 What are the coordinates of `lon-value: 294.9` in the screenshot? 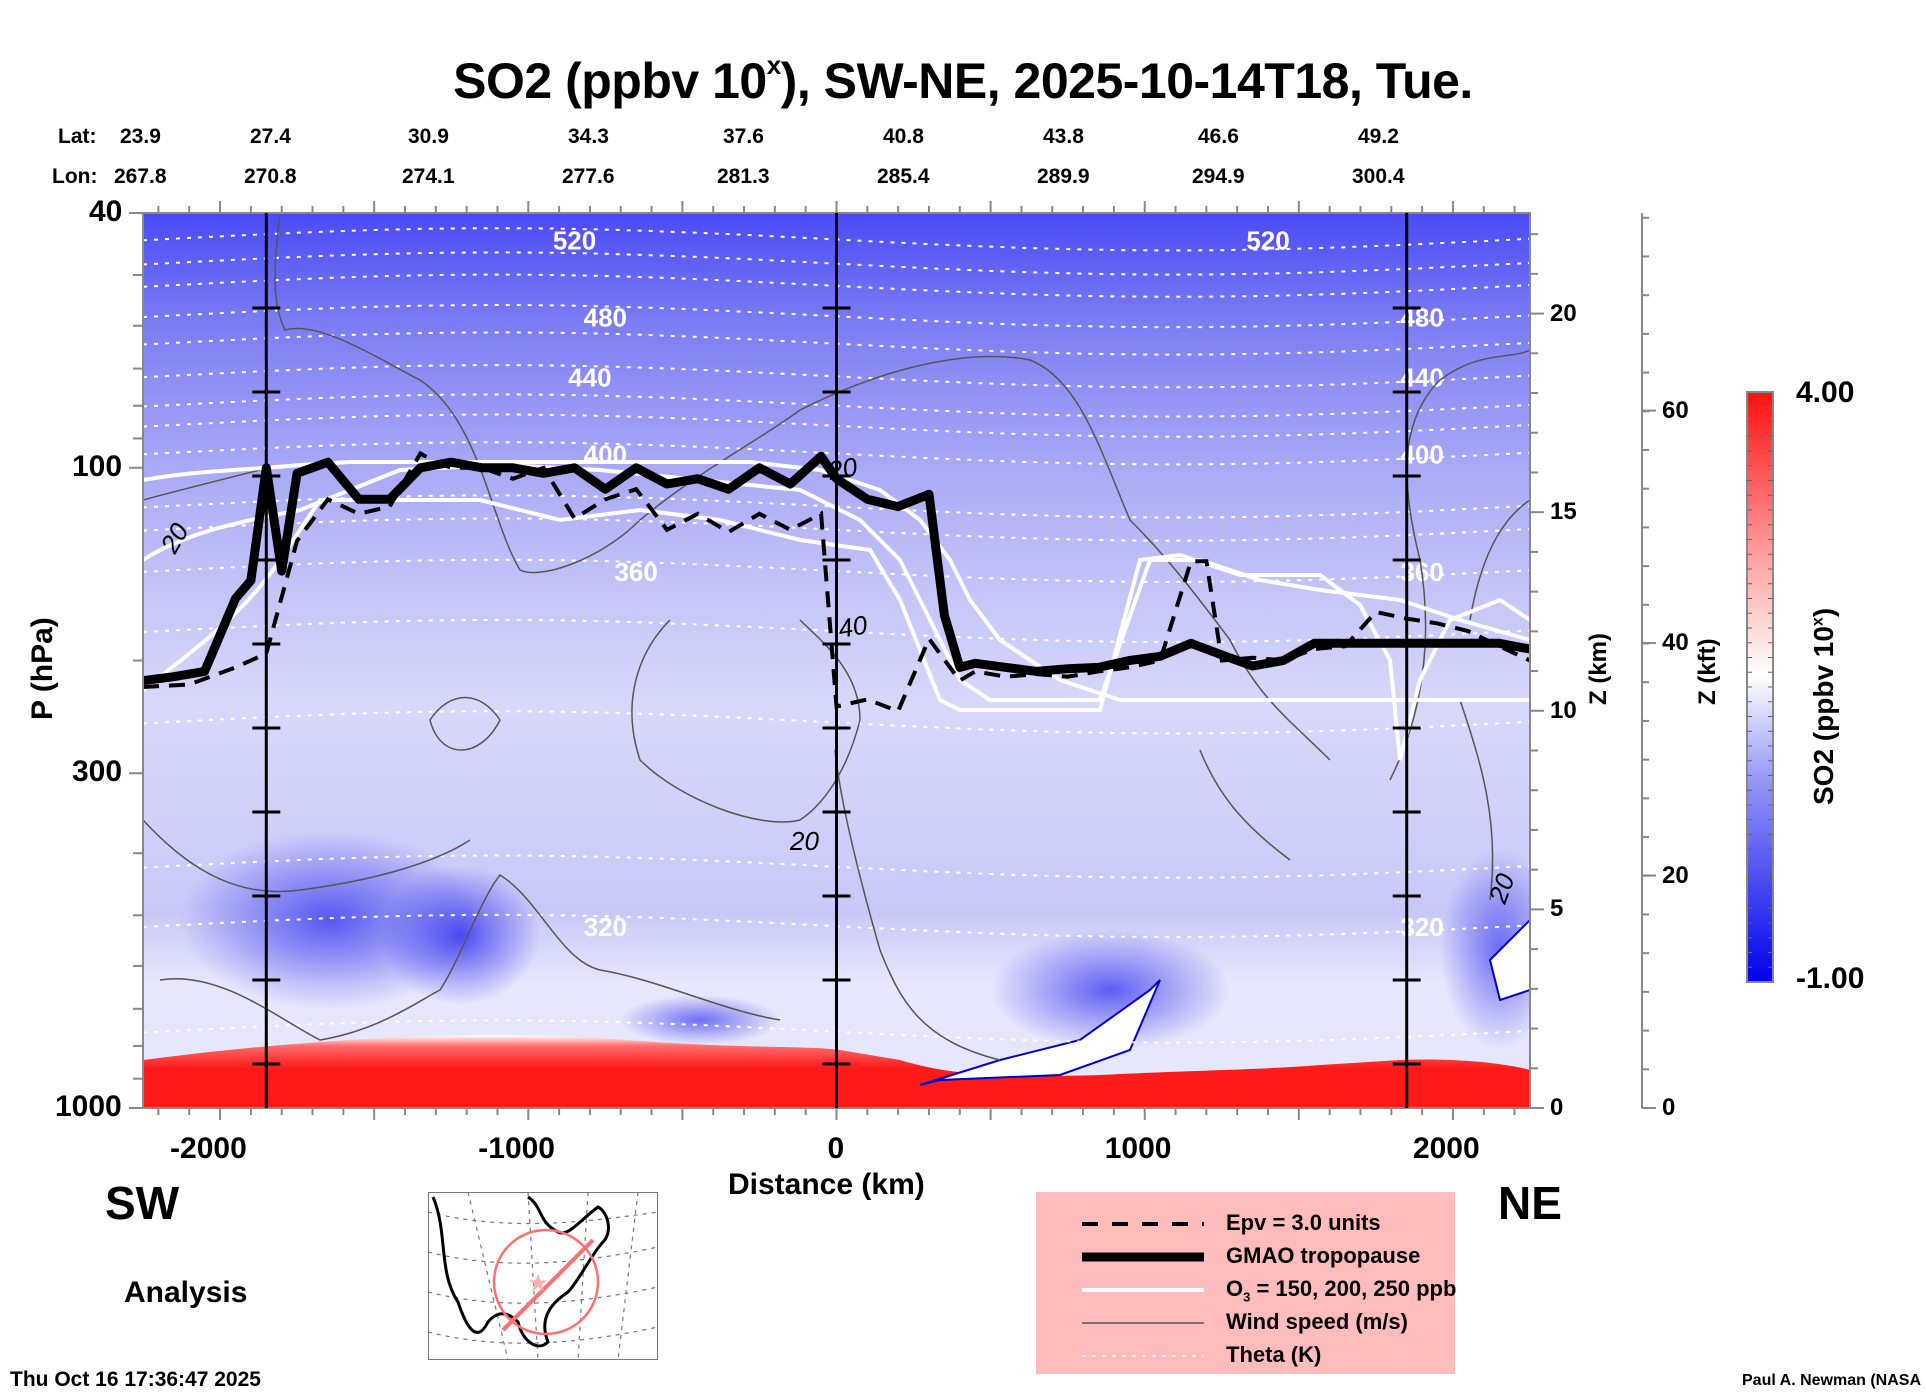 It's located at (1218, 176).